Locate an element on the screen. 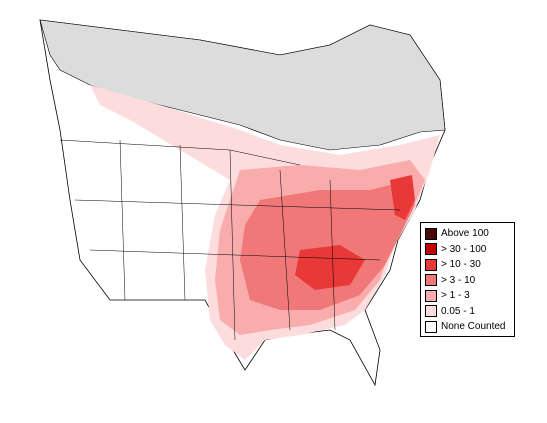 Image resolution: width=547 pixels, height=423 pixels. legend-item: > 30 - 100 is located at coordinates (467, 250).